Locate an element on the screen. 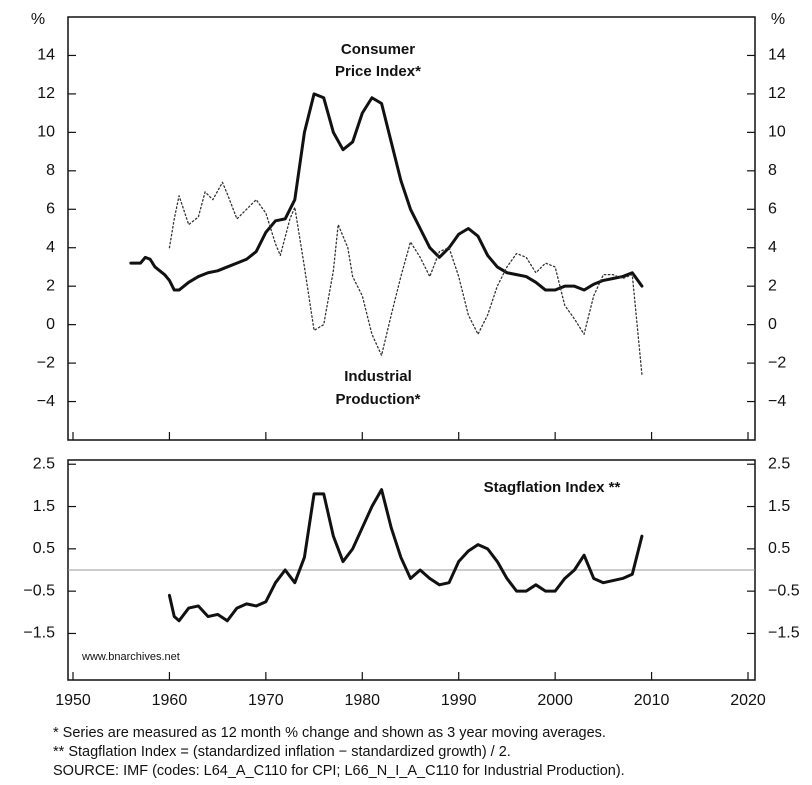 This screenshot has width=812, height=785. annotation: Industrial is located at coordinates (378, 376).